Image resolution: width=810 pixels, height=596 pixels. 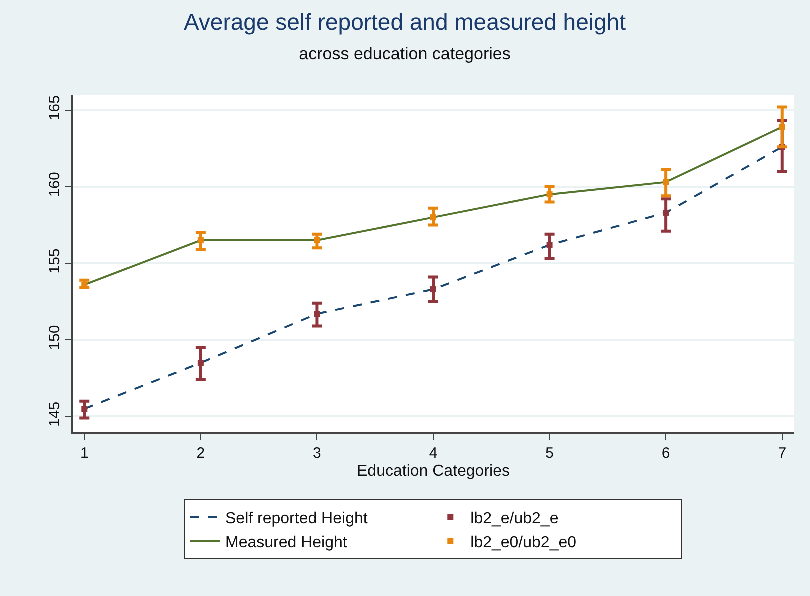 I want to click on x-tick-label: 2, so click(x=201, y=453).